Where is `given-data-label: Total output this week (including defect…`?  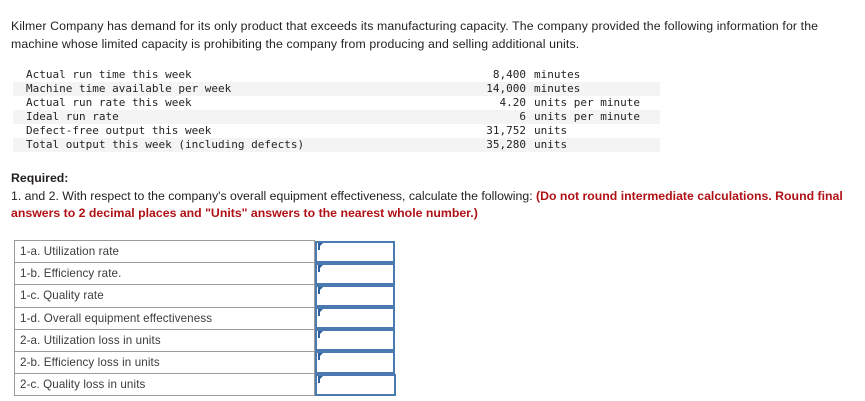 given-data-label: Total output this week (including defect… is located at coordinates (165, 144).